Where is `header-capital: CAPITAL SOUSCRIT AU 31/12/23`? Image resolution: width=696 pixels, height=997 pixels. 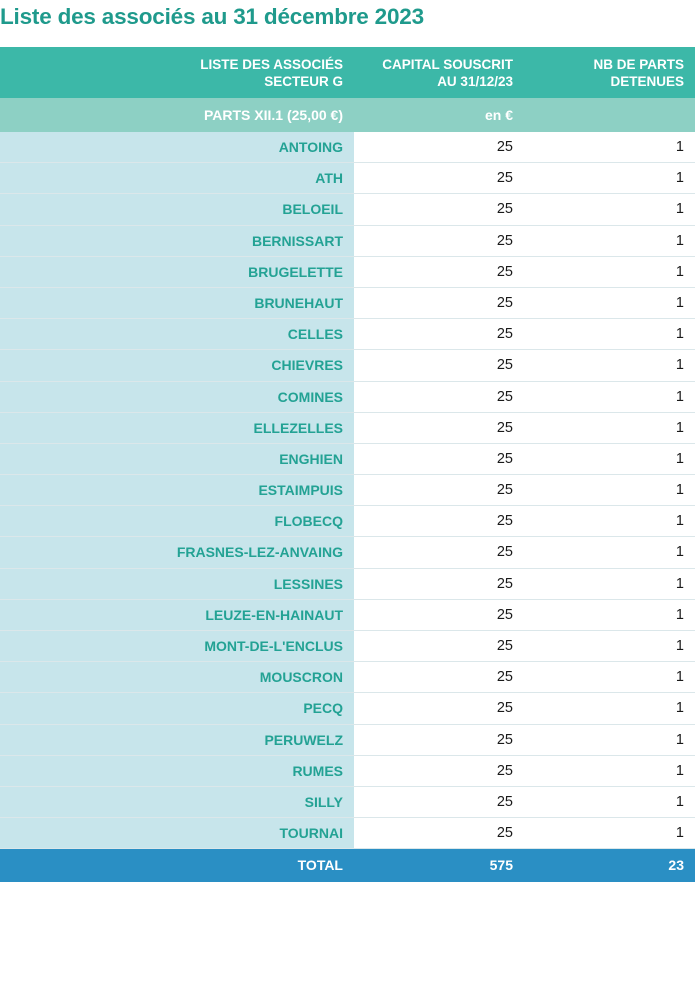
header-capital: CAPITAL SOUSCRIT AU 31/12/23 is located at coordinates (439, 72).